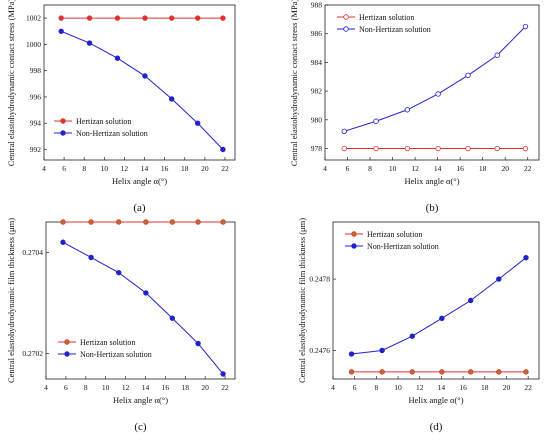  Describe the element at coordinates (33, 18) in the screenshot. I see `y-tick-label: 1002` at that location.